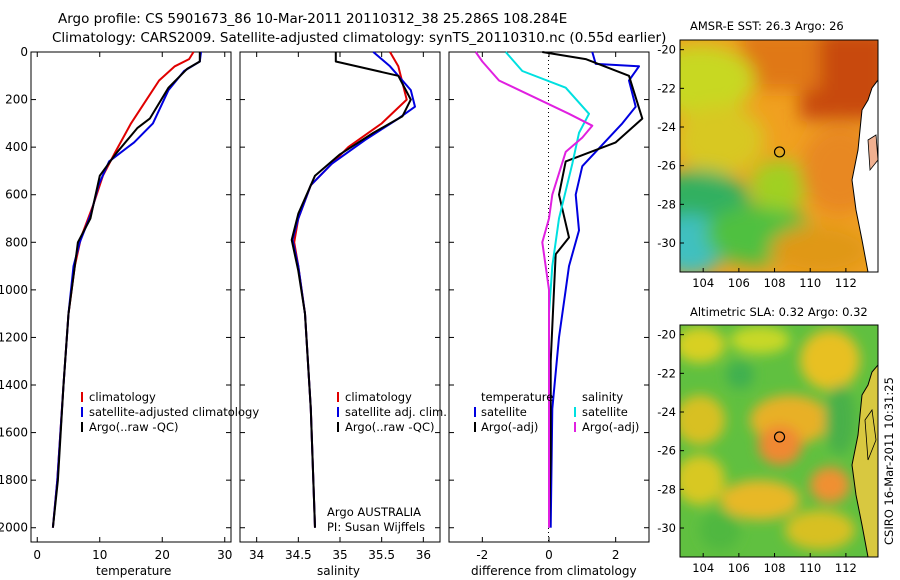 The width and height of the screenshot is (900, 580). I want to click on y-tick-label: 1800, so click(14, 480).